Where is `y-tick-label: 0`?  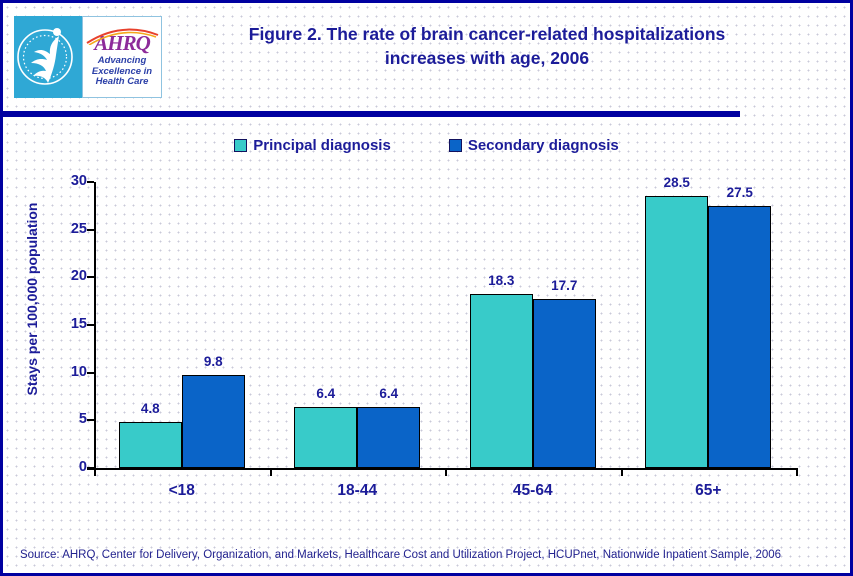 y-tick-label: 0 is located at coordinates (82, 467).